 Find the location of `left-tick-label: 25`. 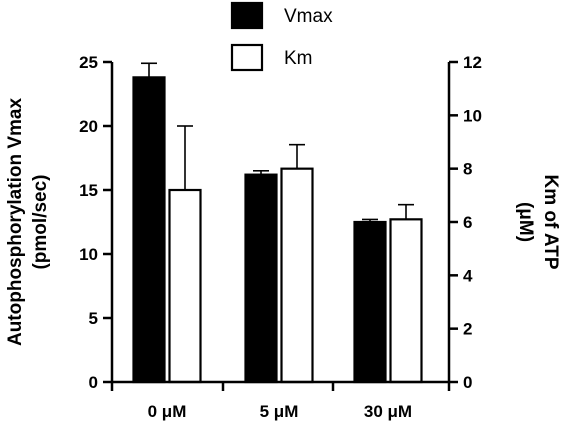

left-tick-label: 25 is located at coordinates (88, 62).